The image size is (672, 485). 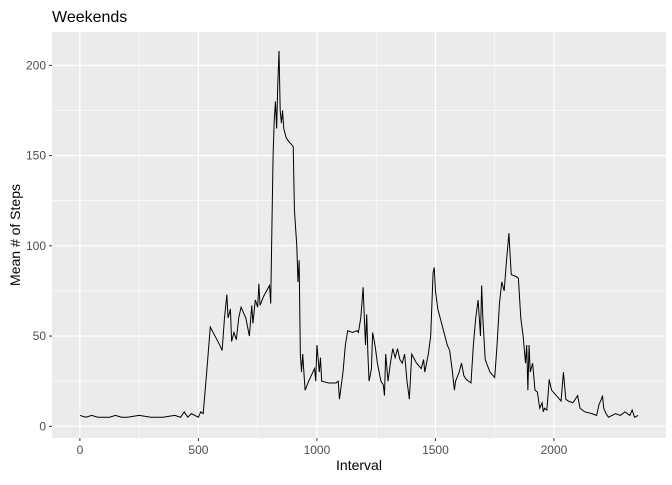 What do you see at coordinates (36, 156) in the screenshot?
I see `y-tick-label: 150` at bounding box center [36, 156].